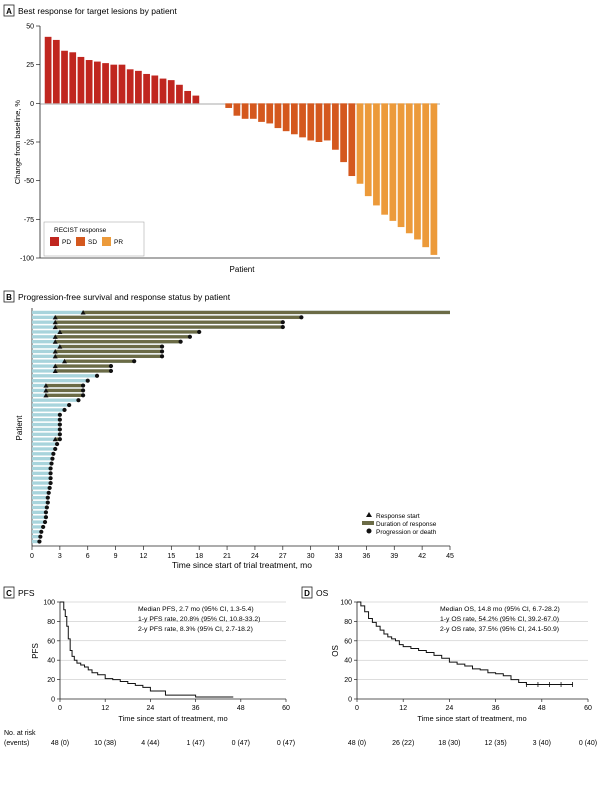 The height and width of the screenshot is (791, 600). What do you see at coordinates (243, 269) in the screenshot?
I see `panel-a-xlabel: Patient` at bounding box center [243, 269].